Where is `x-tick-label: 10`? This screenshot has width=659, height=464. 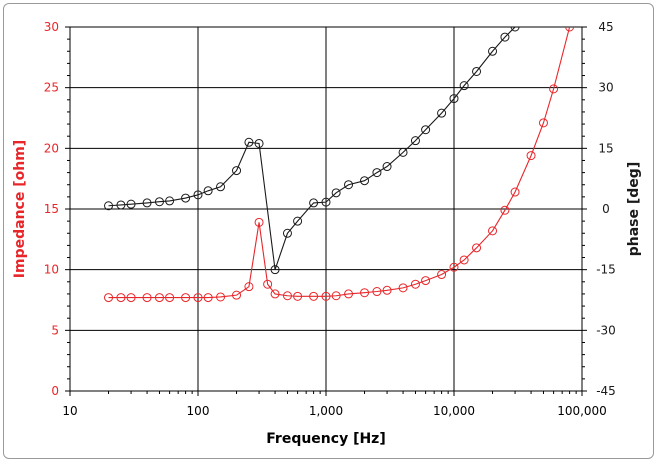 x-tick-label: 10 is located at coordinates (69, 411).